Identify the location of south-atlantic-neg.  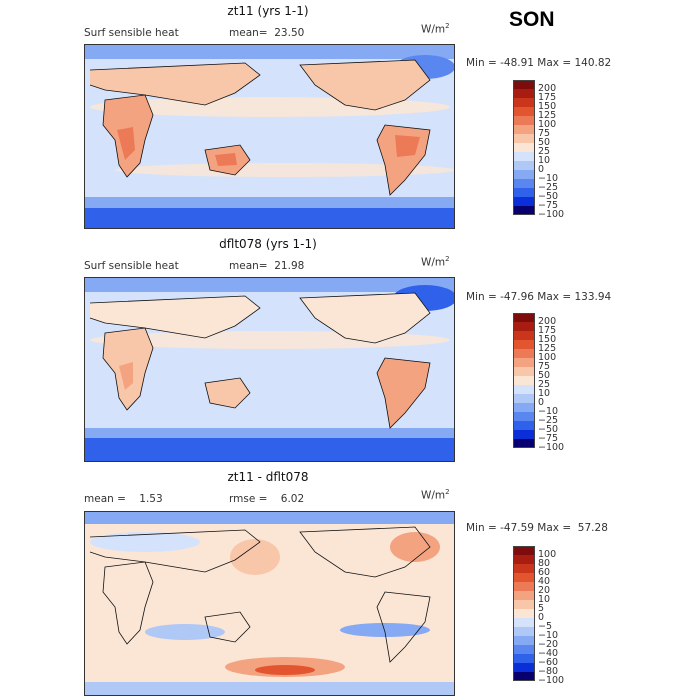
(385, 630).